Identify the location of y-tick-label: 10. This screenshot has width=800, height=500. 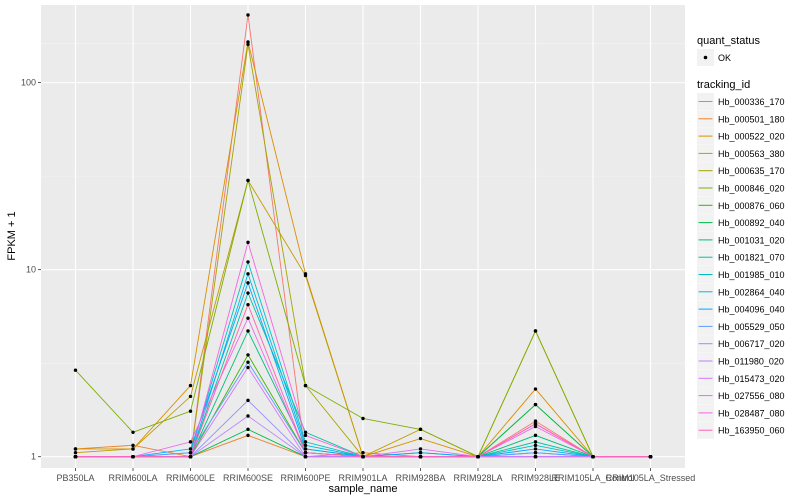
(31, 270).